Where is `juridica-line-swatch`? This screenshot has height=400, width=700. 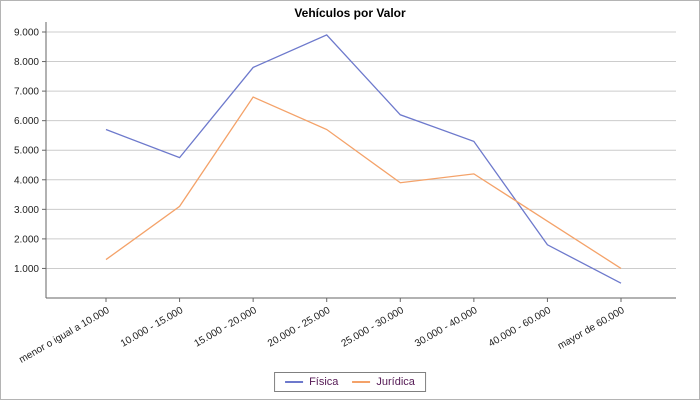
juridica-line-swatch is located at coordinates (361, 382).